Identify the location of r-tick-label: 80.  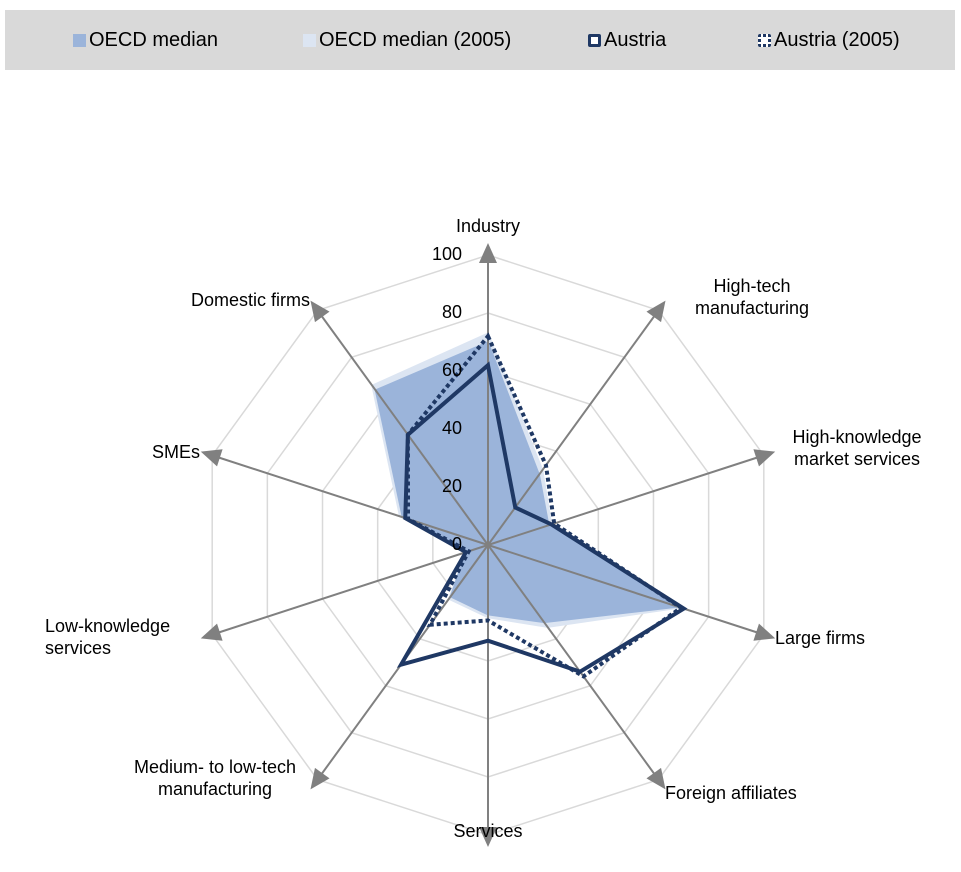
(452, 312).